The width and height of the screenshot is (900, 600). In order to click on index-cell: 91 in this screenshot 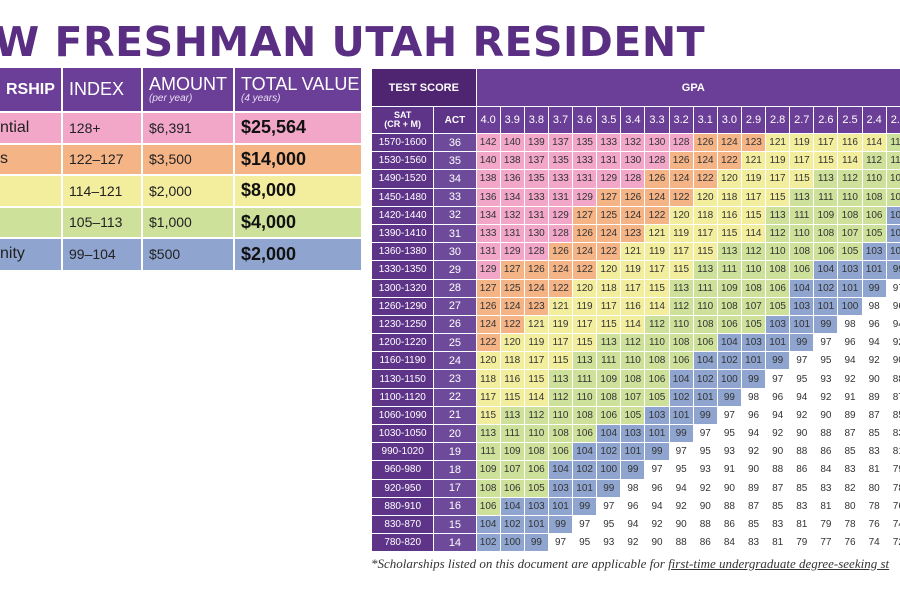, I will do `click(850, 397)`.